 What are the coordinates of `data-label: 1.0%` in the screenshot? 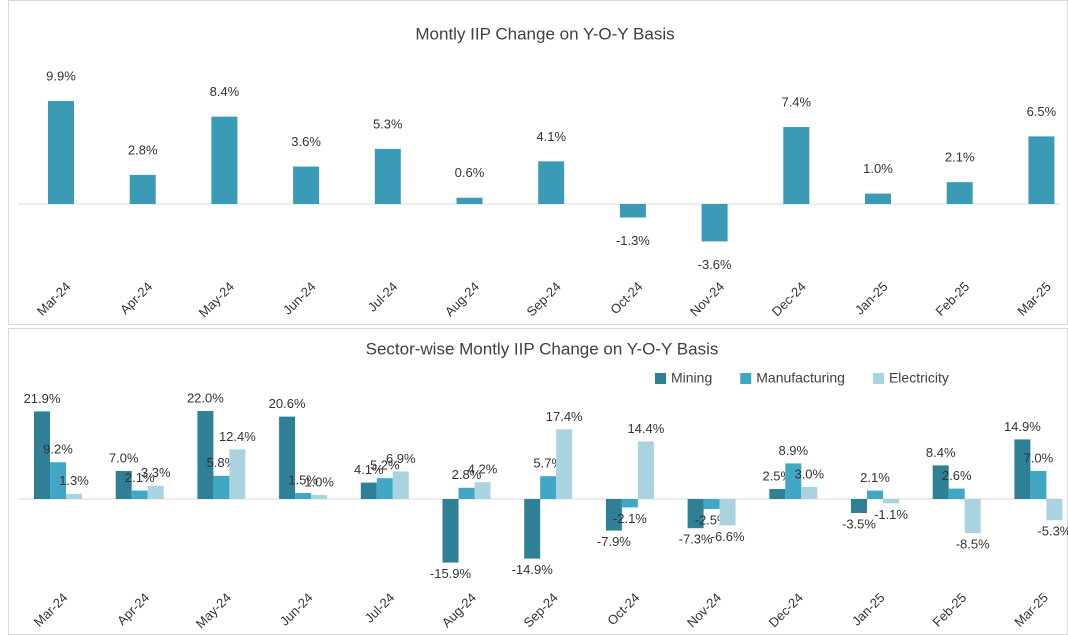 It's located at (878, 168).